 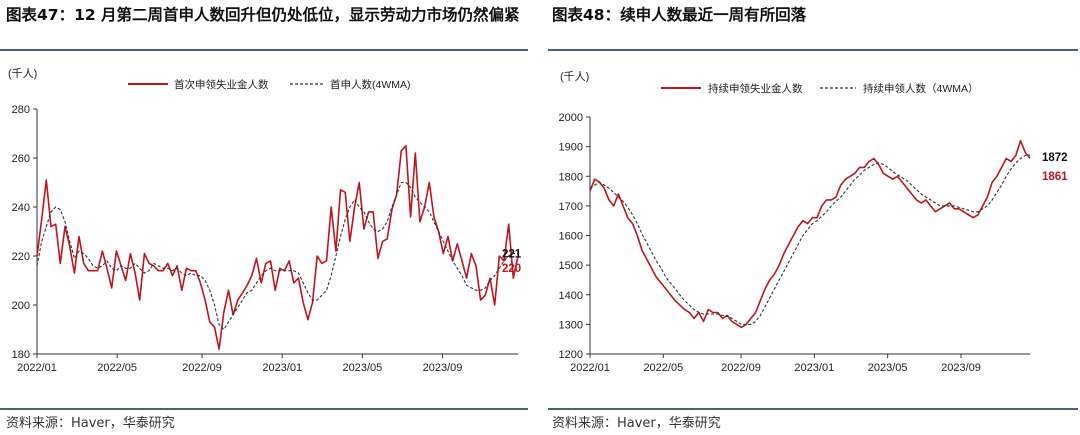 What do you see at coordinates (586, 15) in the screenshot?
I see `figure-label: 图表48：` at bounding box center [586, 15].